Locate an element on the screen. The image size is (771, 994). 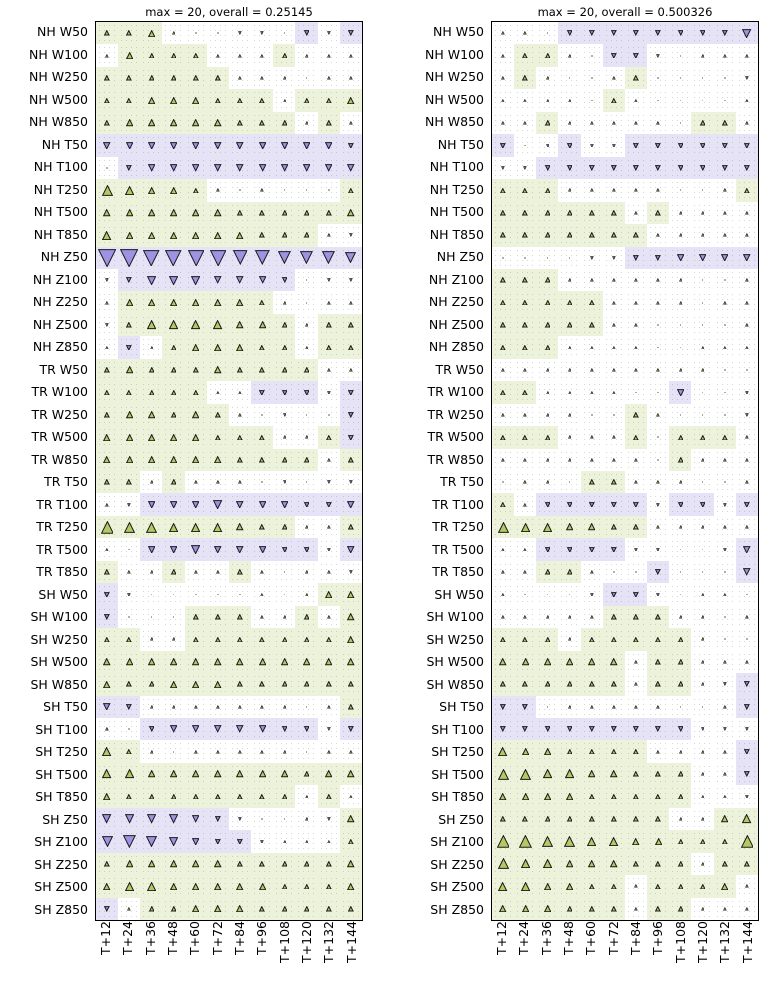
row-label: TR W850 is located at coordinates (455, 459).